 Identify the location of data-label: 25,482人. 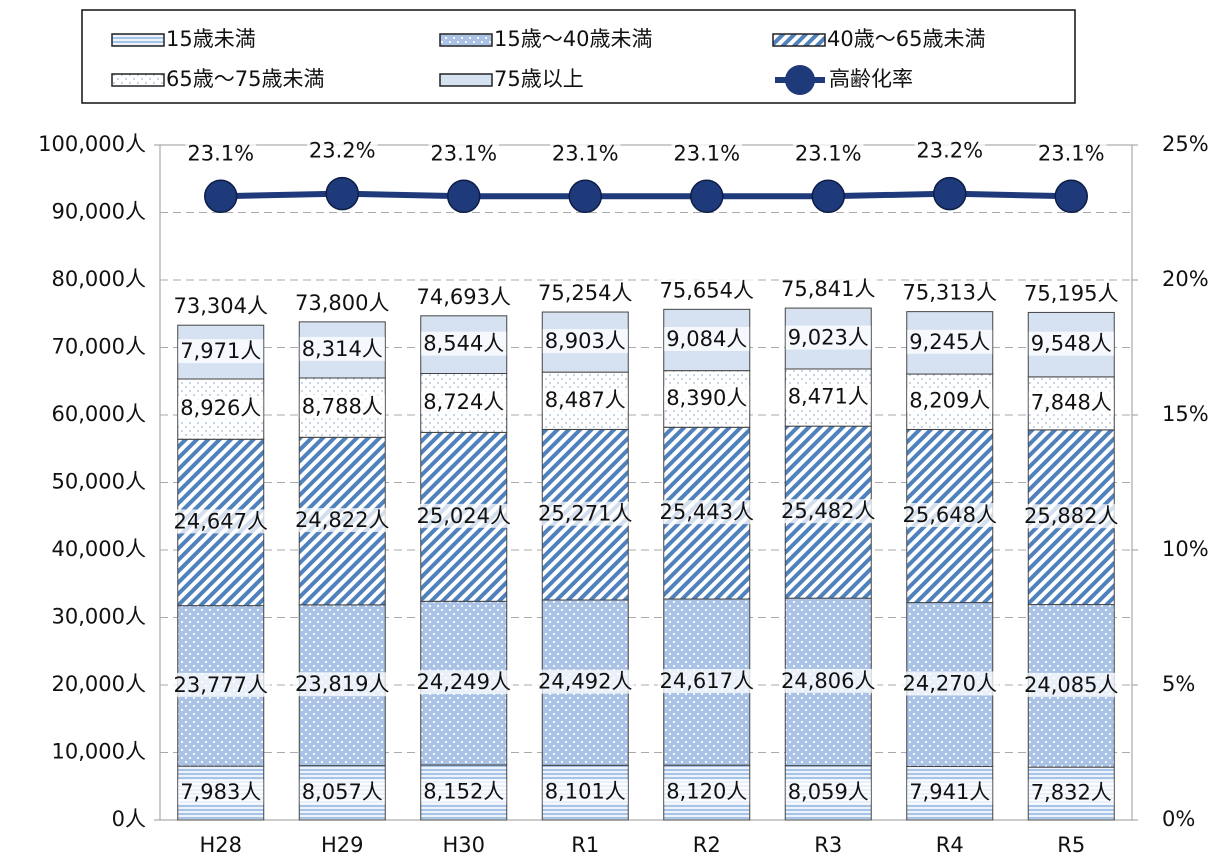
(828, 511).